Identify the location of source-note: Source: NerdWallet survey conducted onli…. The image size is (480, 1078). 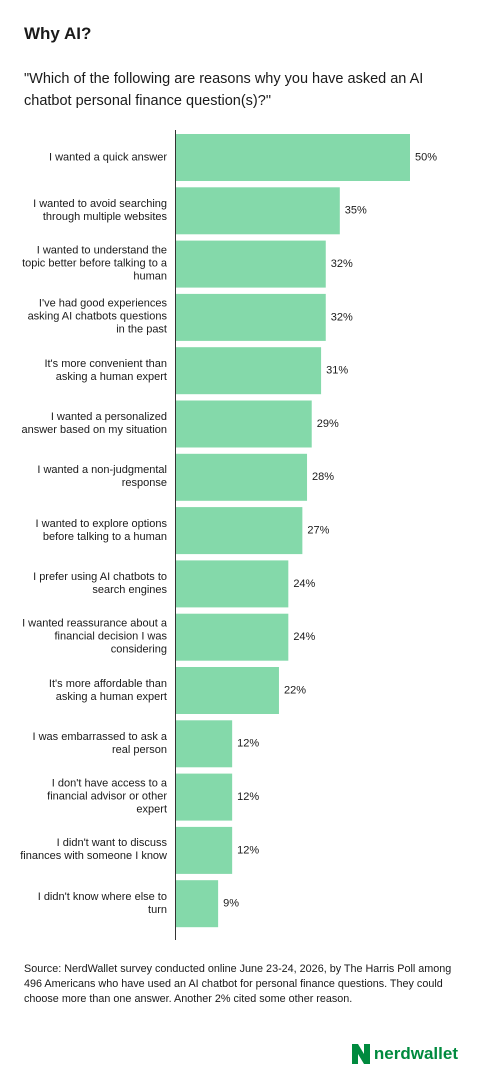
(238, 984).